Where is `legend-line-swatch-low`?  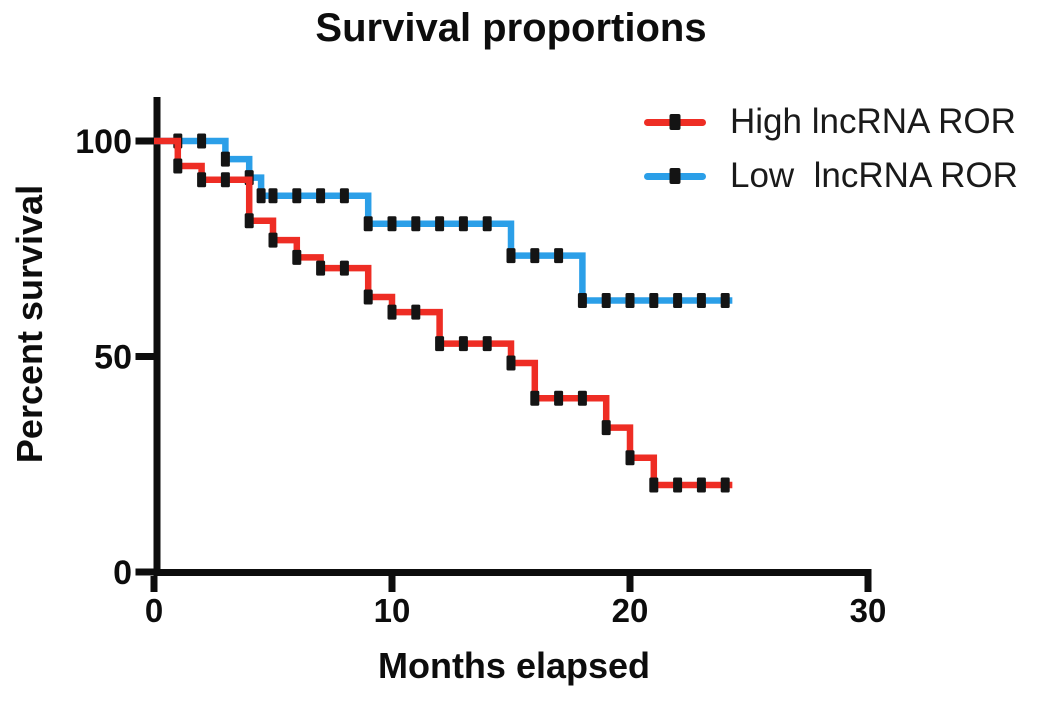 legend-line-swatch-low is located at coordinates (675, 176).